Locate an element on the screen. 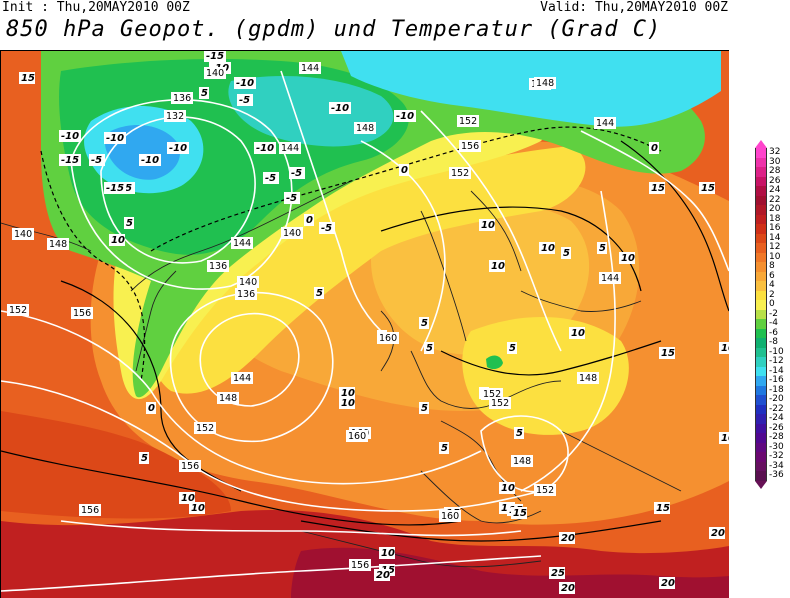 This screenshot has width=790, height=598. scale-label: -30 is located at coordinates (776, 446).